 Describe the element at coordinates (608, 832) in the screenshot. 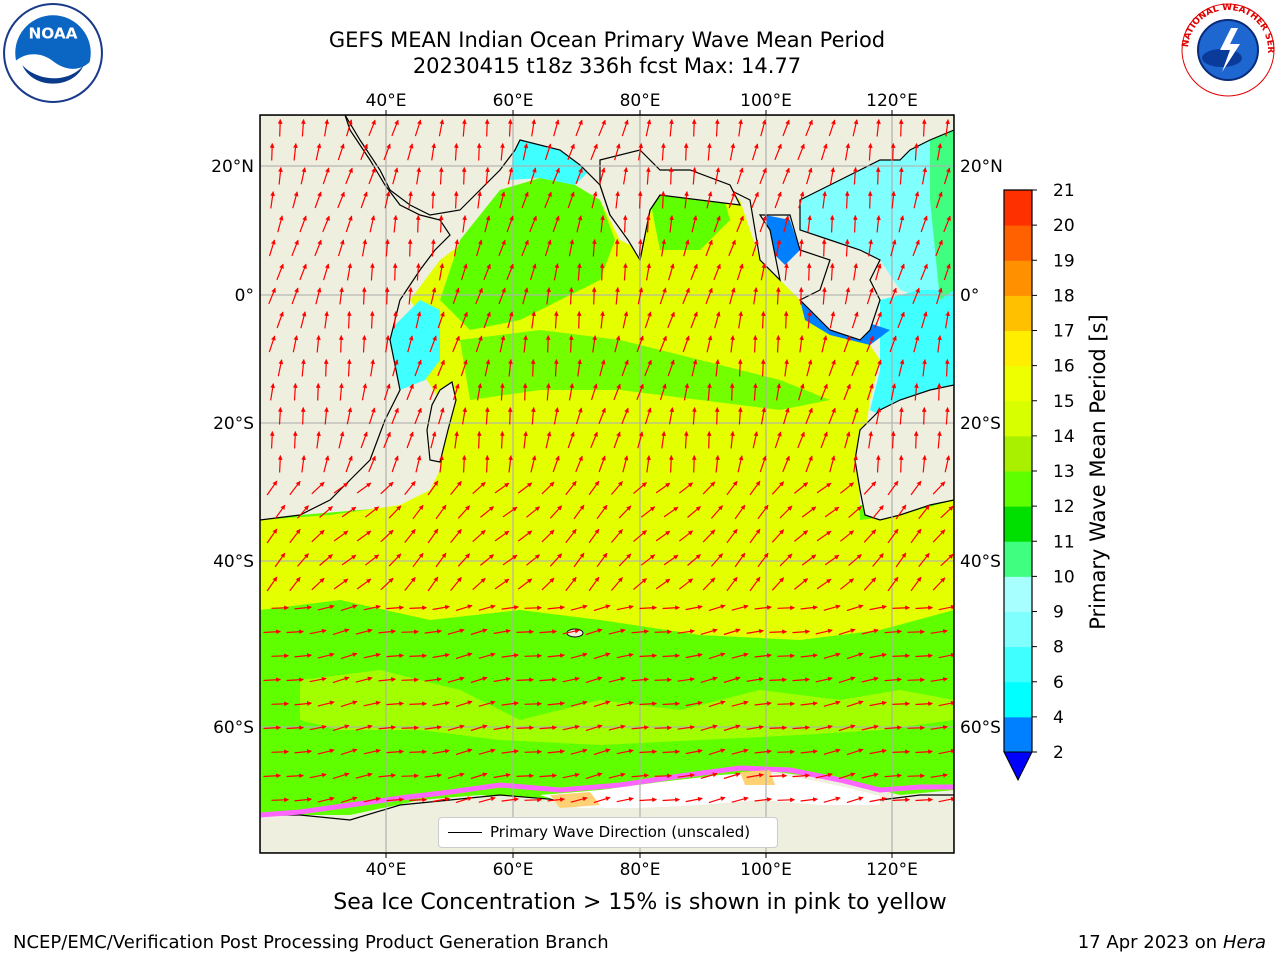

I see `map-legend: Primary Wave Direction (unscaled)` at that location.